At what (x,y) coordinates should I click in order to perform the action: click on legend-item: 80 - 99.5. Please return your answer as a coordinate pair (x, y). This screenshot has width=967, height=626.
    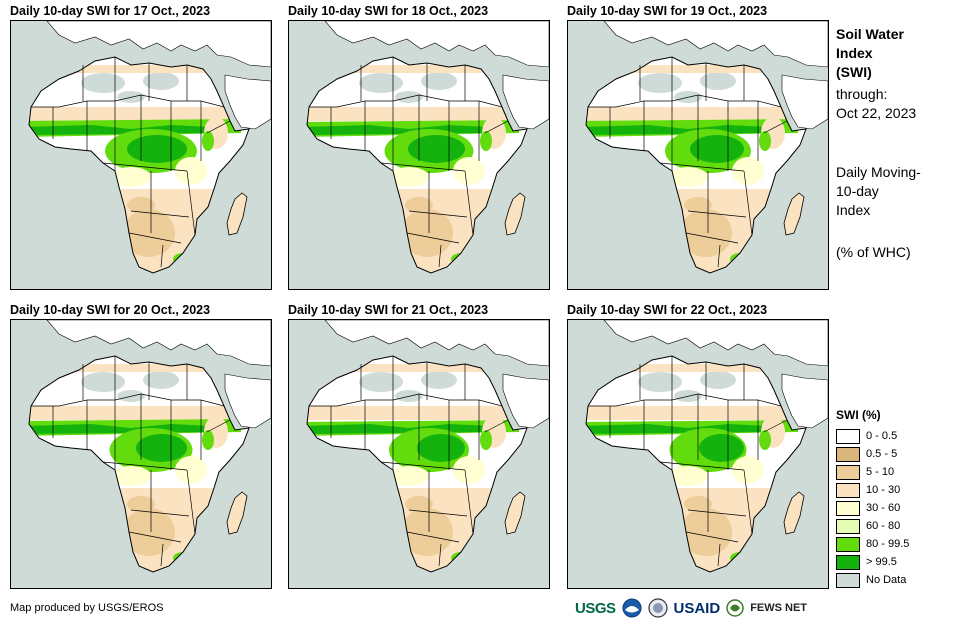
    Looking at the image, I should click on (872, 544).